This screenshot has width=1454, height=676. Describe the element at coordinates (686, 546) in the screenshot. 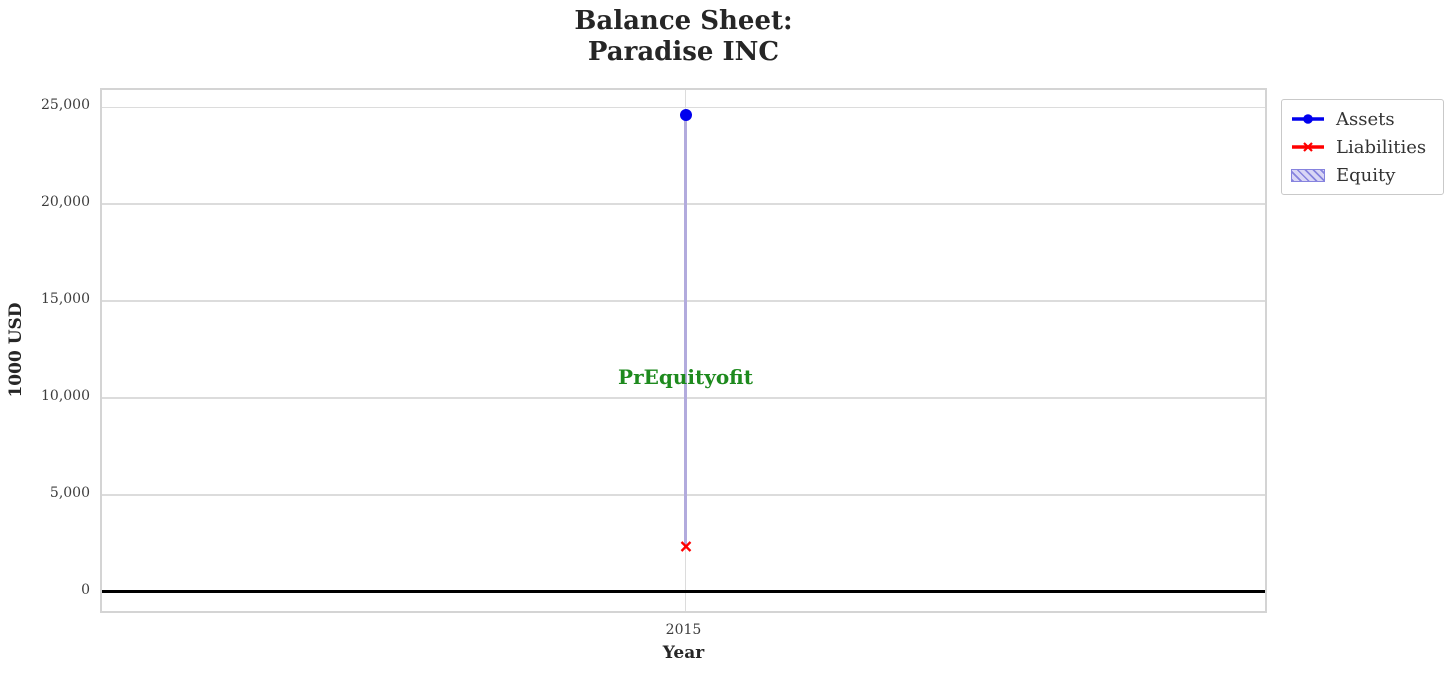

I see `liabilities-point` at that location.